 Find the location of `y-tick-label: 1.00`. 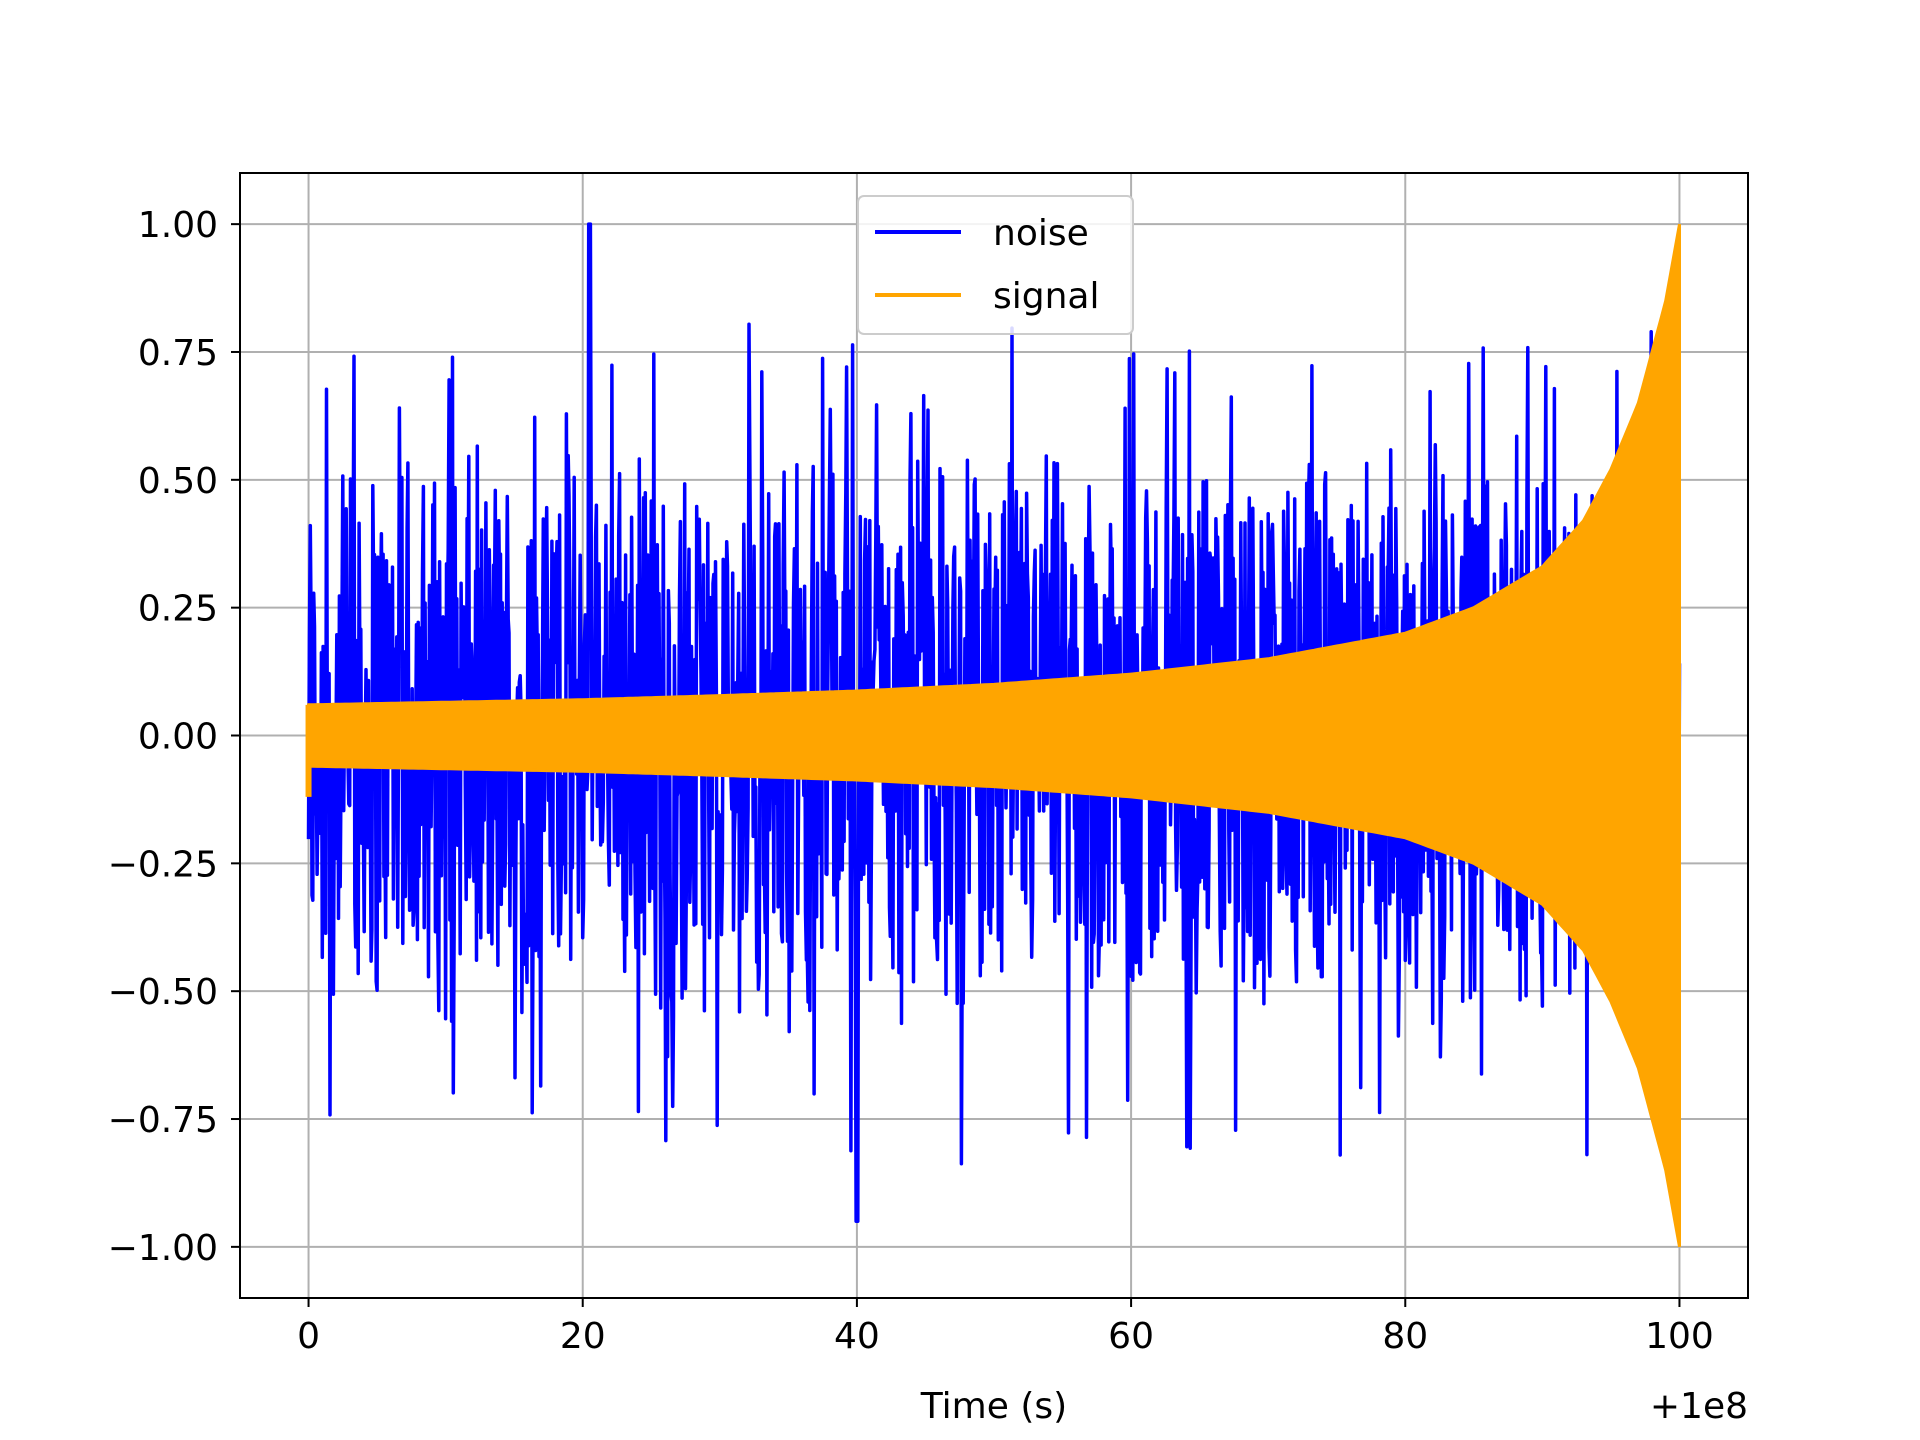

y-tick-label: 1.00 is located at coordinates (178, 225).